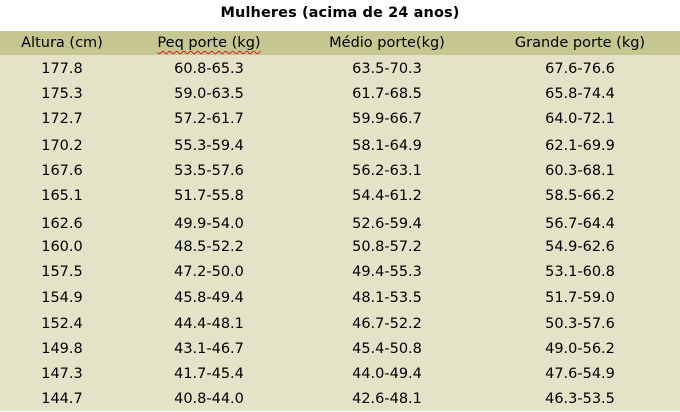 Image resolution: width=680 pixels, height=412 pixels. What do you see at coordinates (340, 374) in the screenshot?
I see `table-row: 147.3 41.7-45.4 44.0-49.4 47.6-54.9` at bounding box center [340, 374].